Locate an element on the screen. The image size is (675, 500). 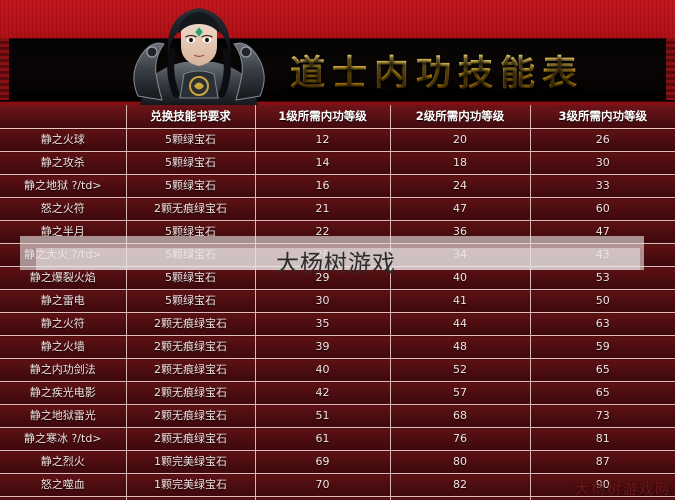
level-3-requirement: 47 is located at coordinates (602, 232).